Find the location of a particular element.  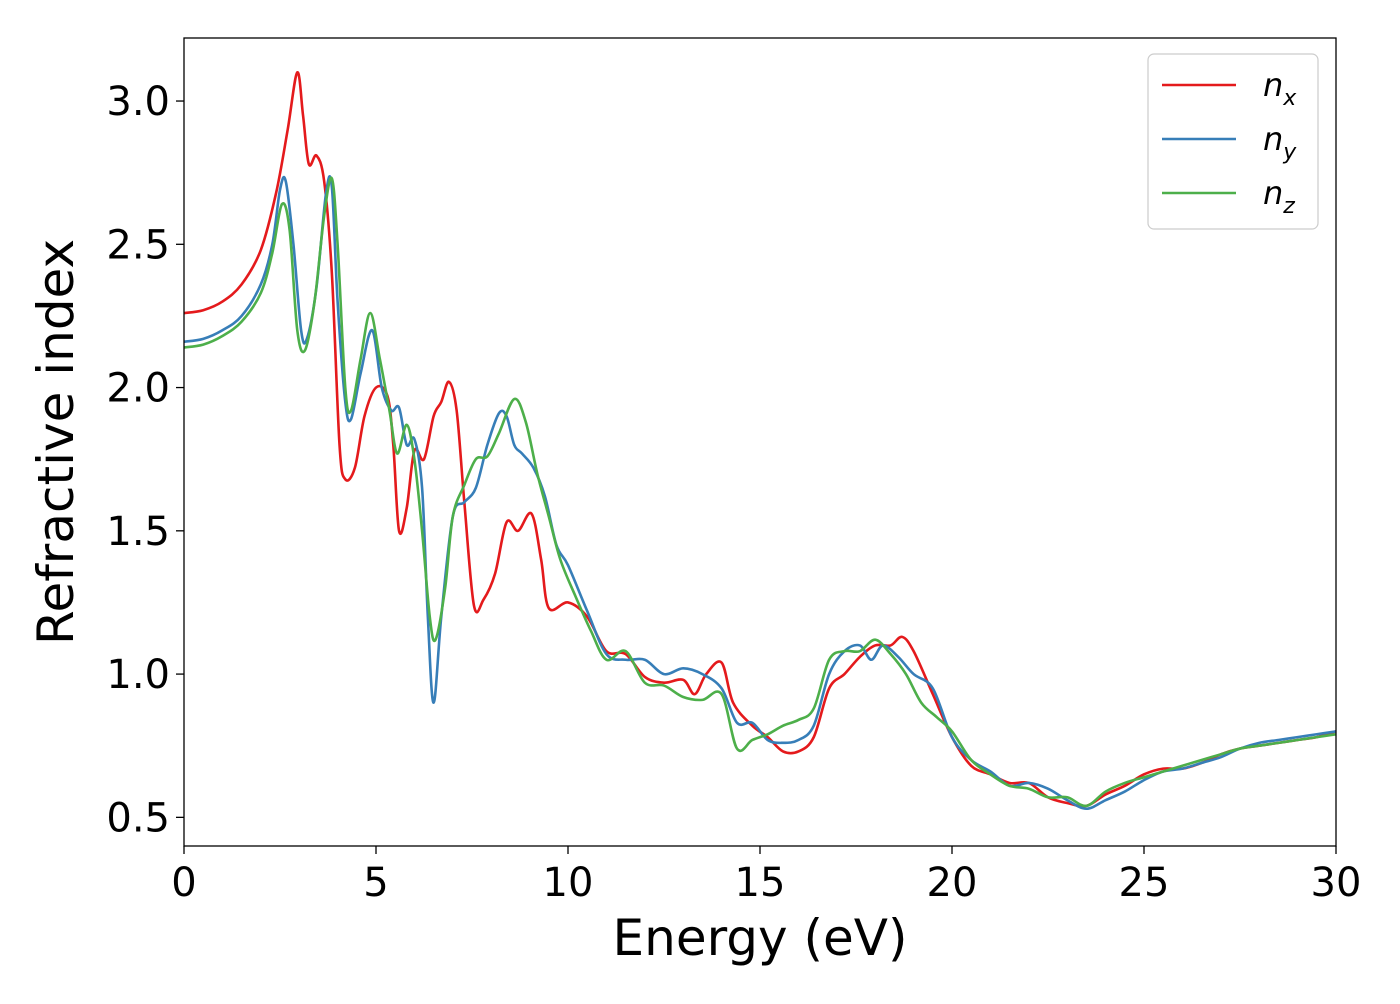

legend-label-z: nz is located at coordinates (1279, 196).